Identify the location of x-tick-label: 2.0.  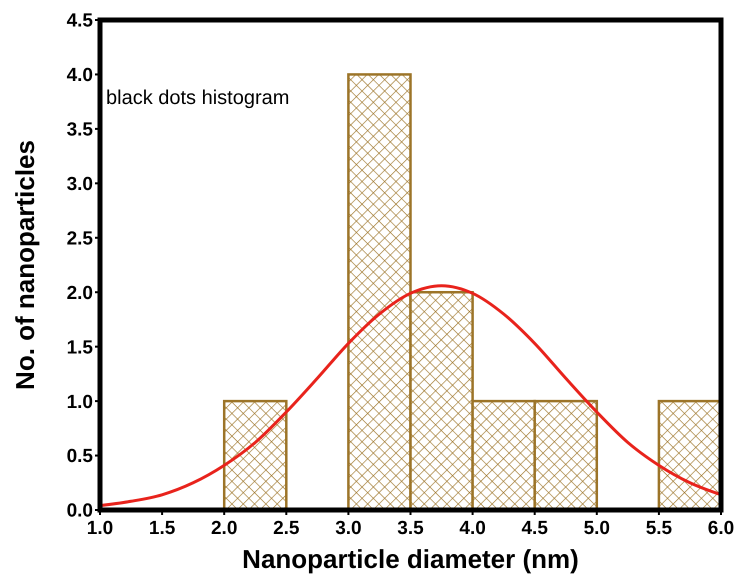
(224, 528).